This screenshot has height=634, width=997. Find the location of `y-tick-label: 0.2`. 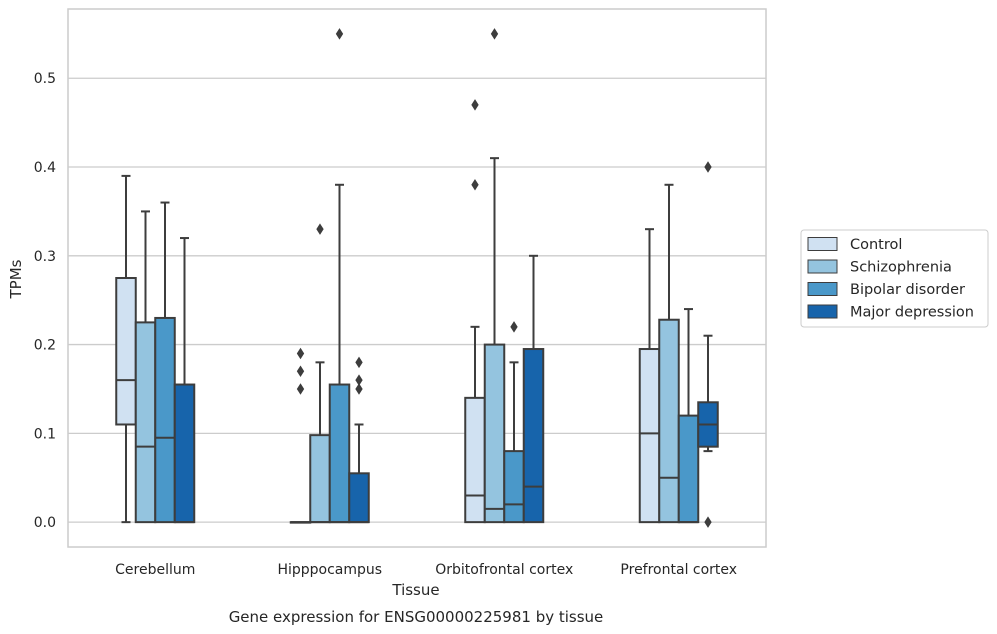

y-tick-label: 0.2 is located at coordinates (45, 346).